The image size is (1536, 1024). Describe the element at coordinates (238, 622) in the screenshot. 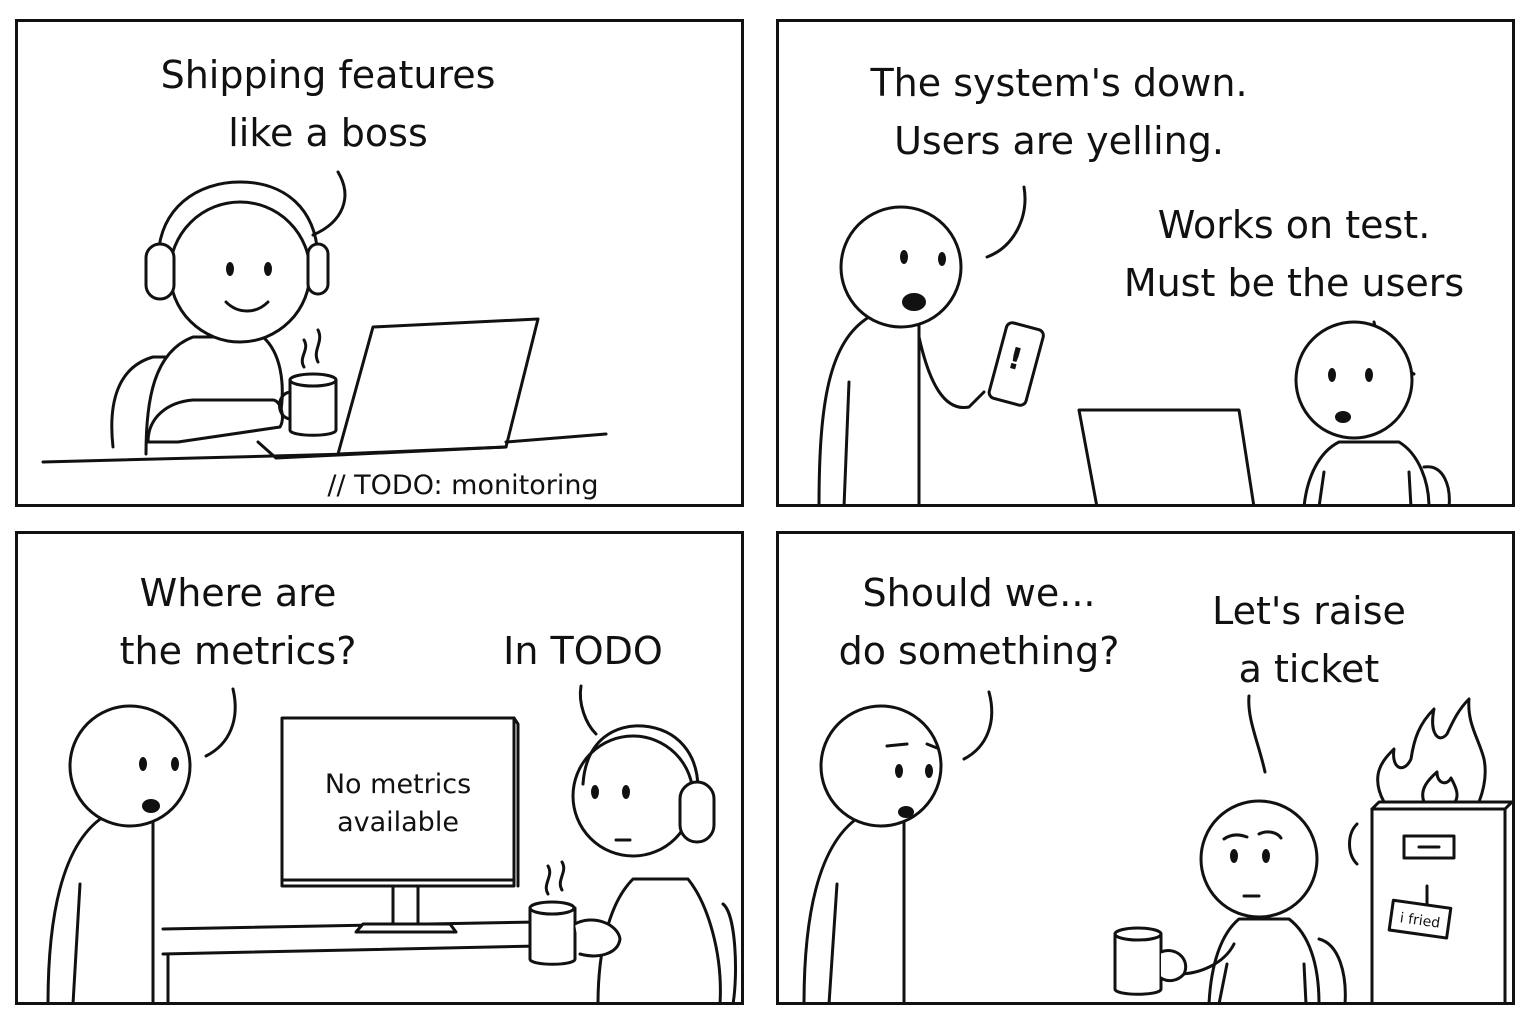

I see `speech-bubble-left: Where are the metrics?` at that location.